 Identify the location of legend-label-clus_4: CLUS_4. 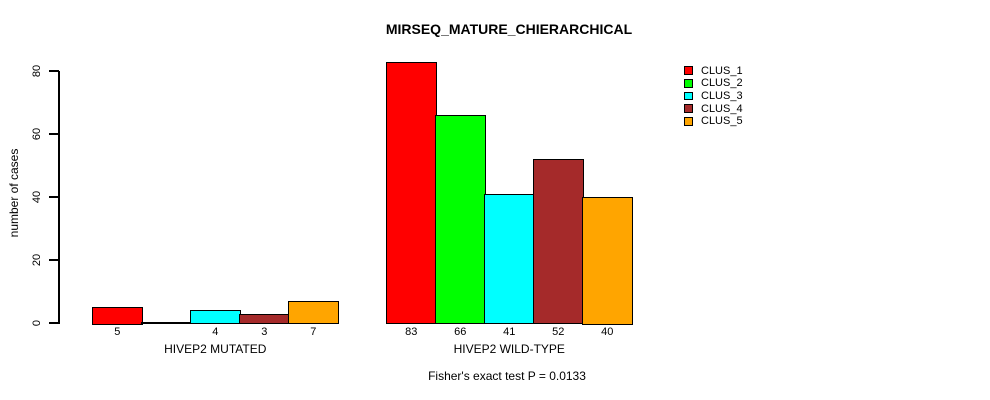
(722, 108).